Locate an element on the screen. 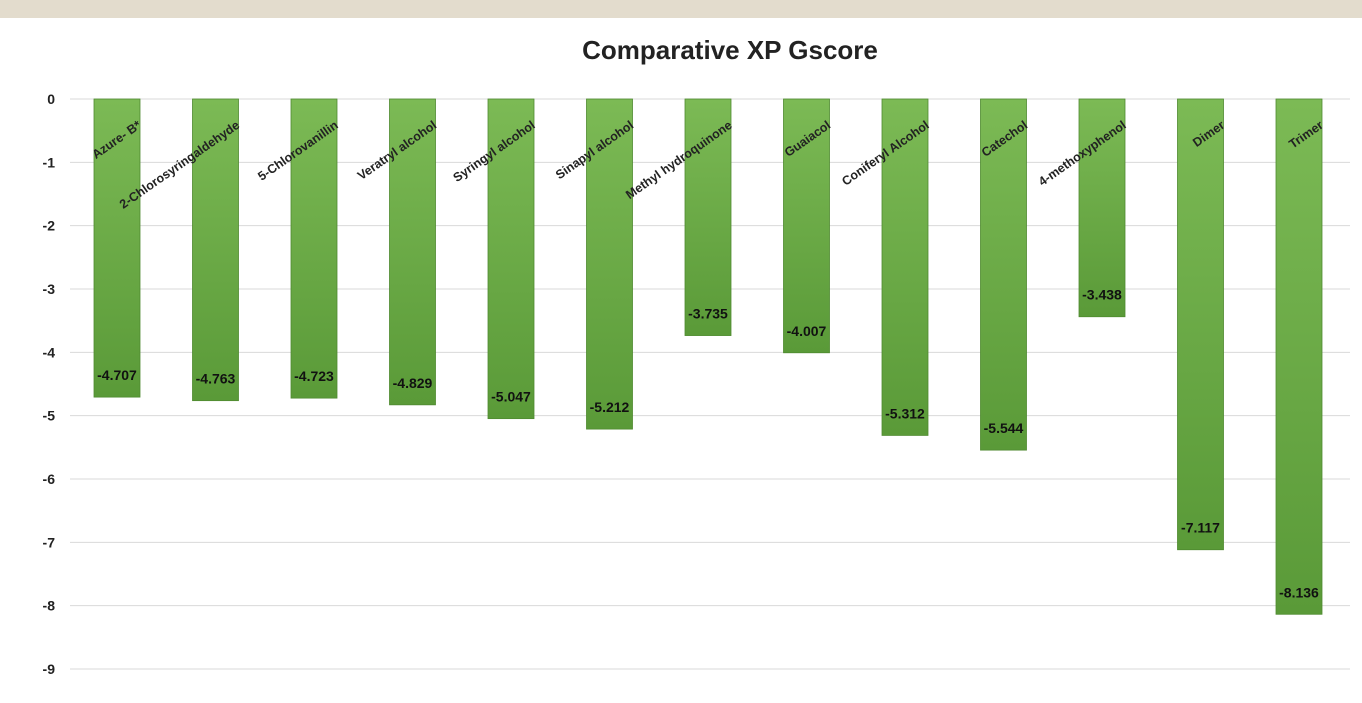 The image size is (1362, 703). data-label: -5.212 is located at coordinates (610, 407).